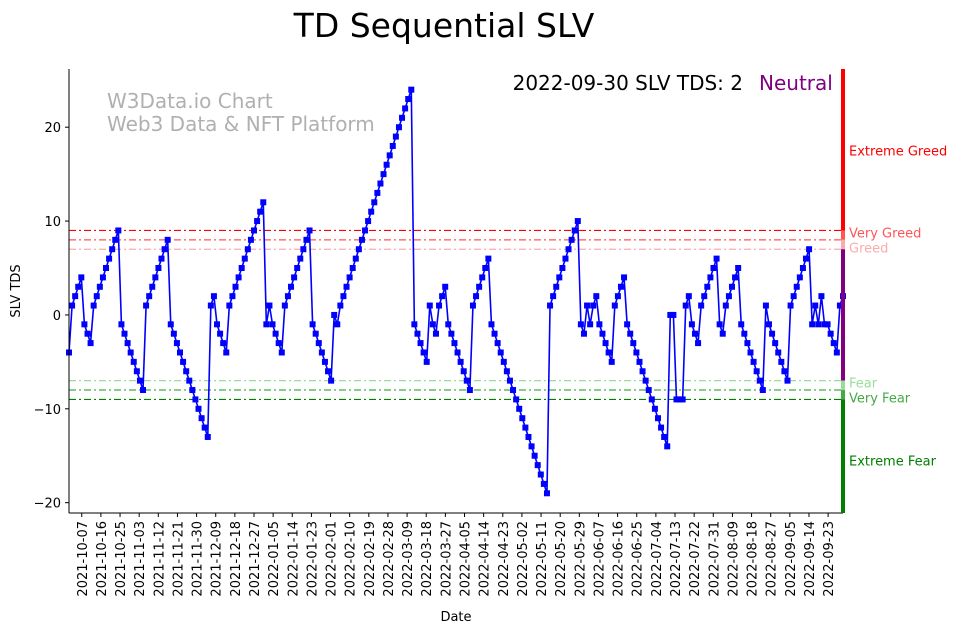 This screenshot has width=962, height=637. I want to click on x-tick-label: 2021-11-12, so click(159, 559).